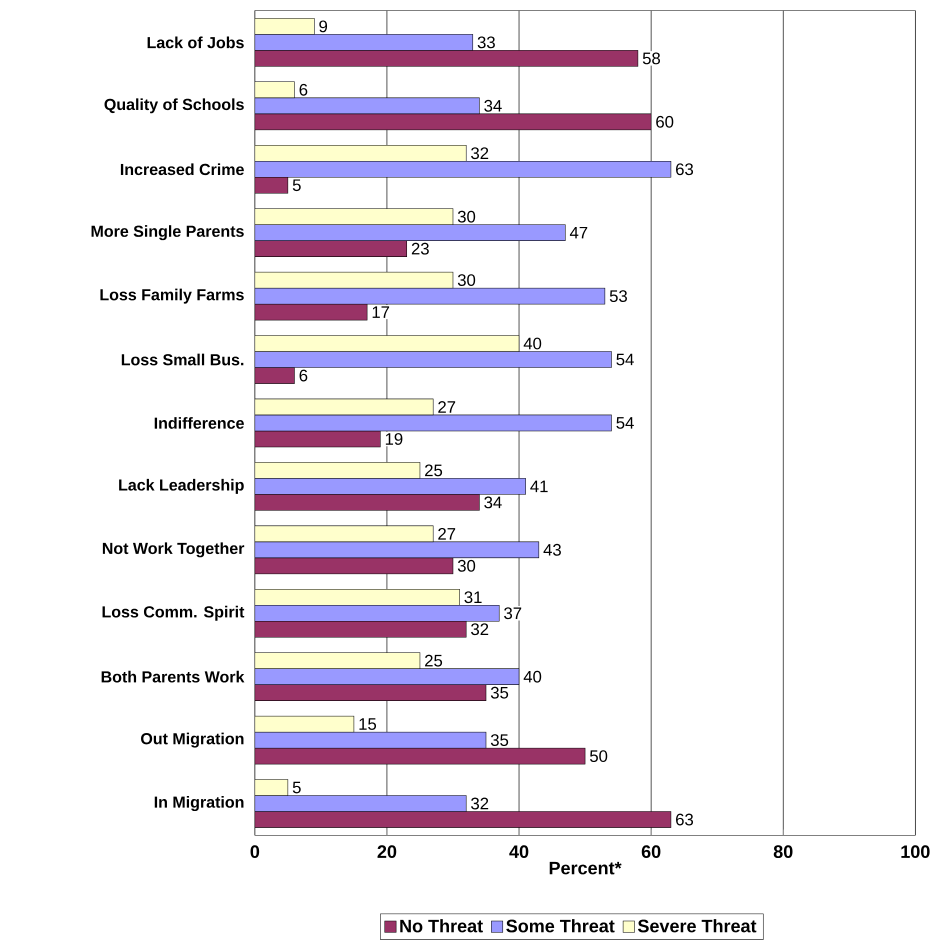 Image resolution: width=939 pixels, height=950 pixels. What do you see at coordinates (173, 550) in the screenshot?
I see `y-tick-label: Not Work Together` at bounding box center [173, 550].